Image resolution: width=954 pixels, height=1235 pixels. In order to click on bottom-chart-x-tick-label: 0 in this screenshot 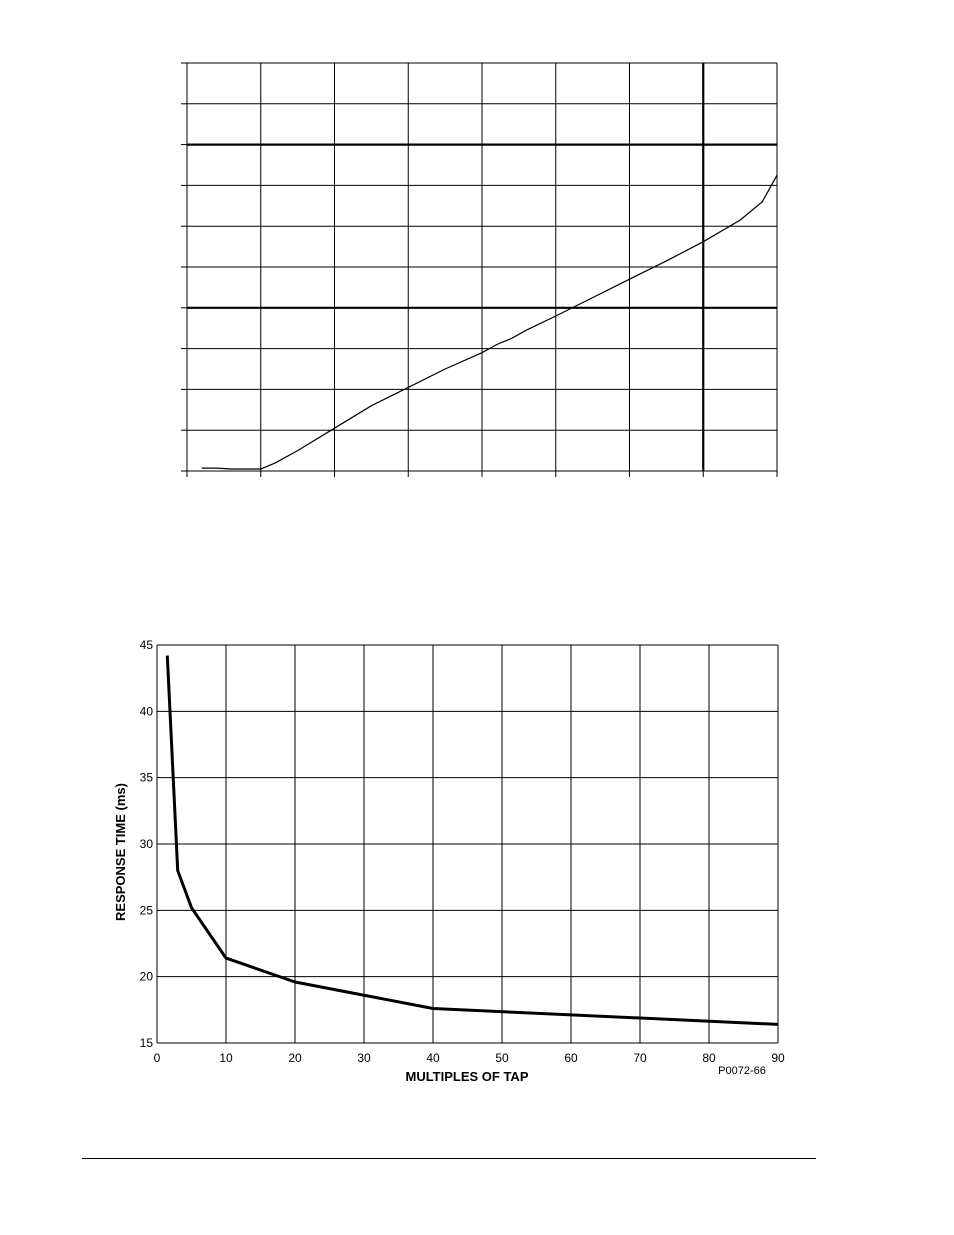, I will do `click(157, 1058)`.